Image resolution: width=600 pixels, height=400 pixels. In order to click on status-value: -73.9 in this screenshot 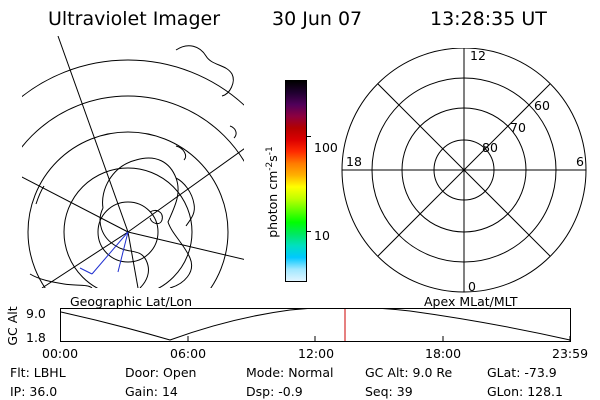, I will do `click(540, 372)`.